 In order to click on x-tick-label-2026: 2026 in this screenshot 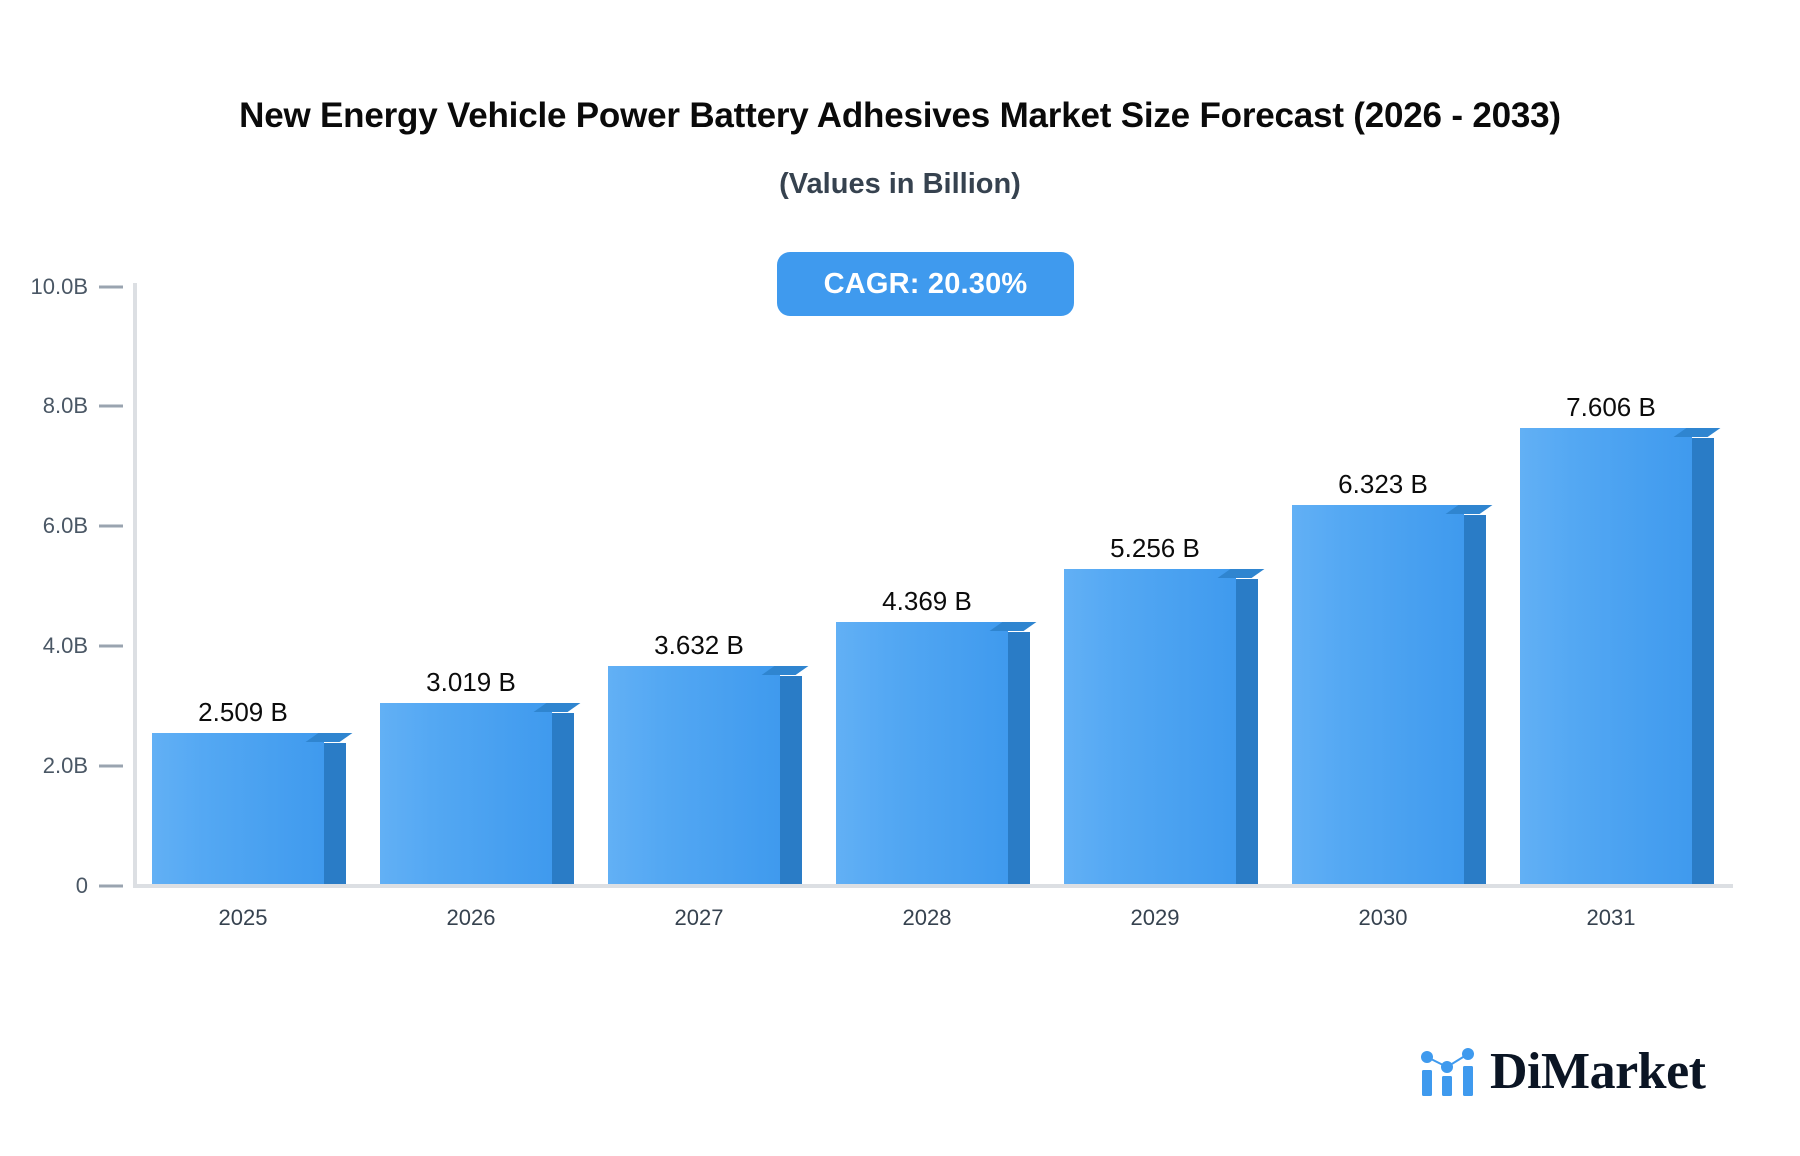, I will do `click(471, 917)`.